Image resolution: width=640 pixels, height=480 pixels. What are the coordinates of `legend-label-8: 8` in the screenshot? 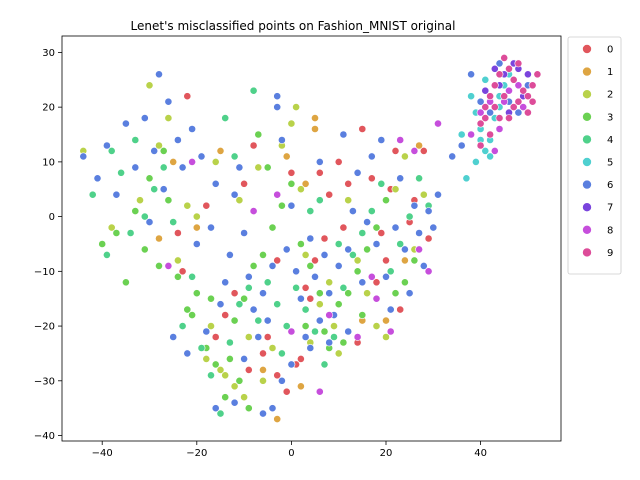 It's located at (610, 230).